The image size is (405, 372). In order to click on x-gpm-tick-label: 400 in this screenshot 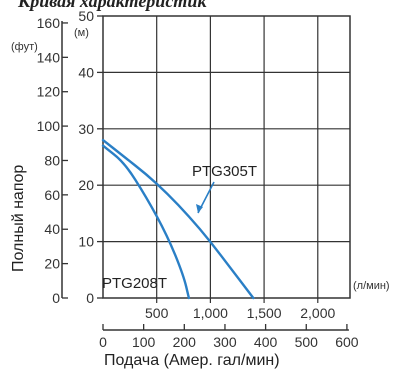, I will do `click(266, 342)`.